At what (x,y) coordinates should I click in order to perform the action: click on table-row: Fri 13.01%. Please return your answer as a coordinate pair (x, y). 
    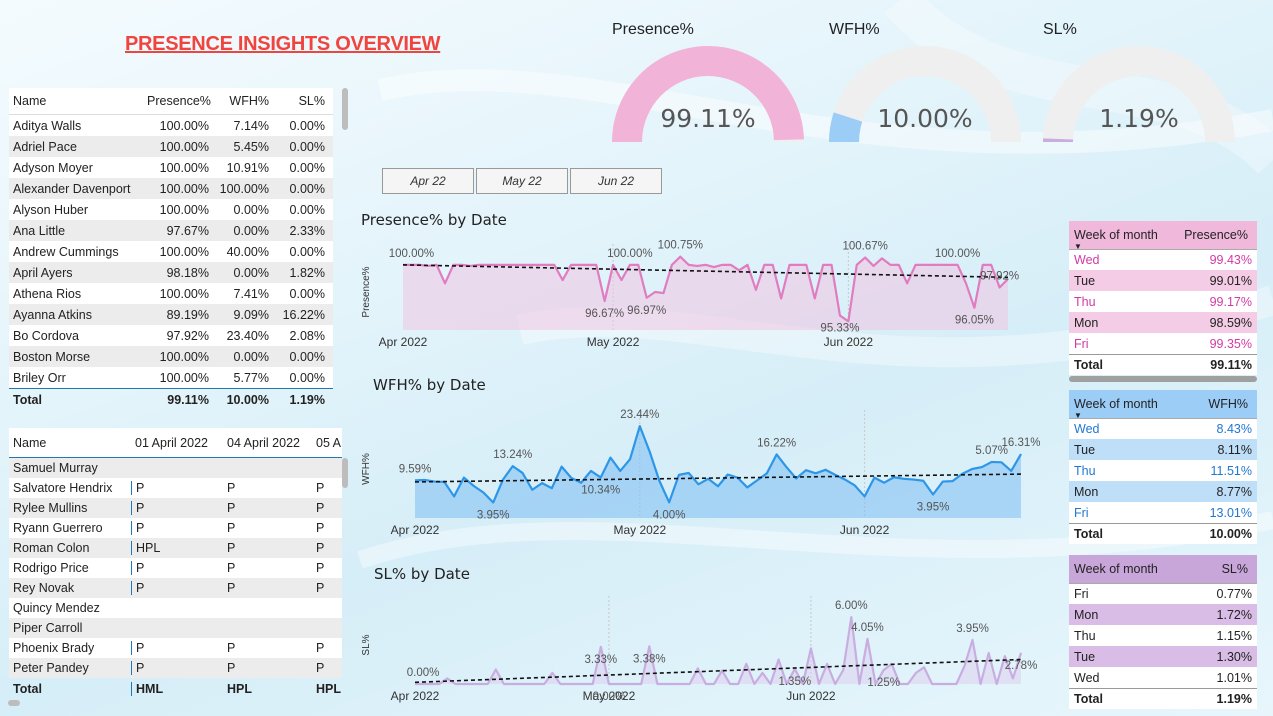
    Looking at the image, I should click on (1163, 512).